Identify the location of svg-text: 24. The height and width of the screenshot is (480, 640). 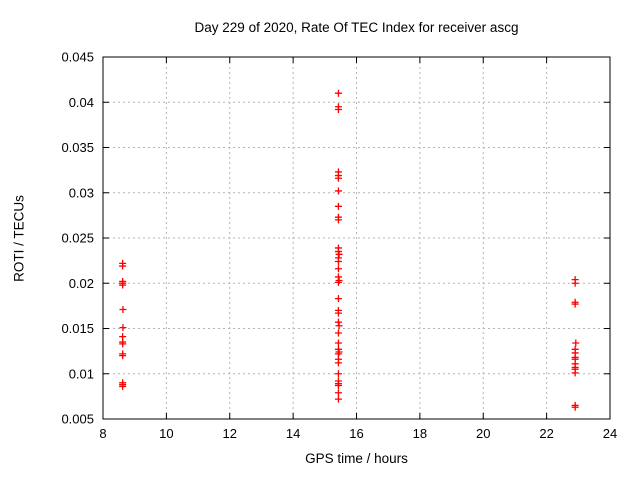
(610, 433).